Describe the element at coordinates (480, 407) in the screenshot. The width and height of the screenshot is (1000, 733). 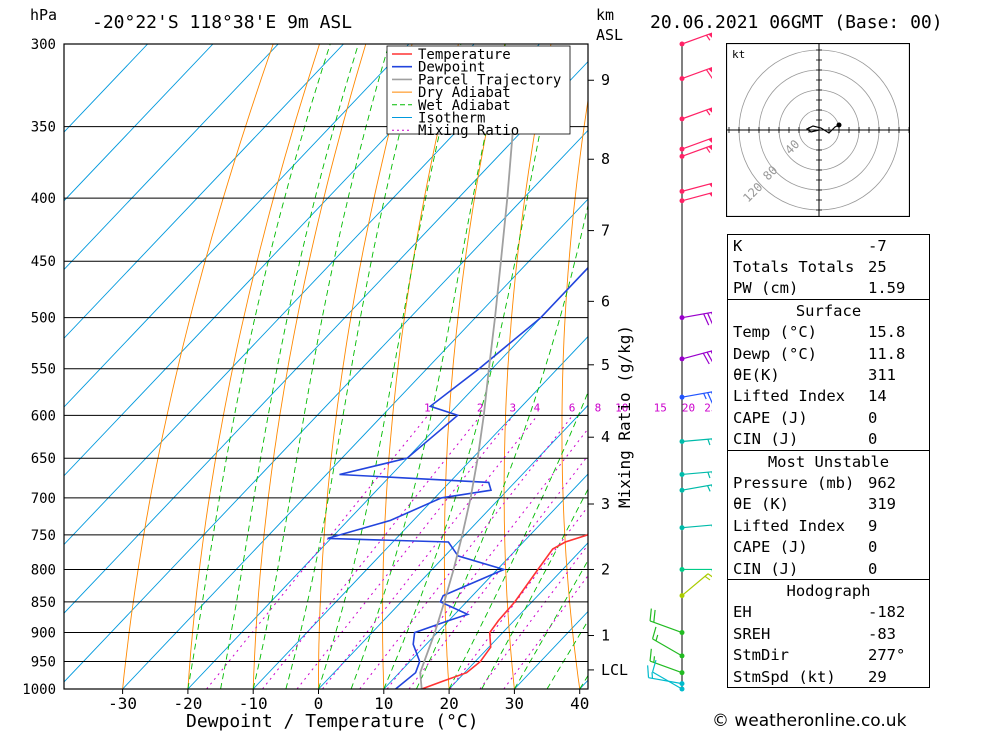
I see `mixing-ratio-tick-label: 2` at that location.